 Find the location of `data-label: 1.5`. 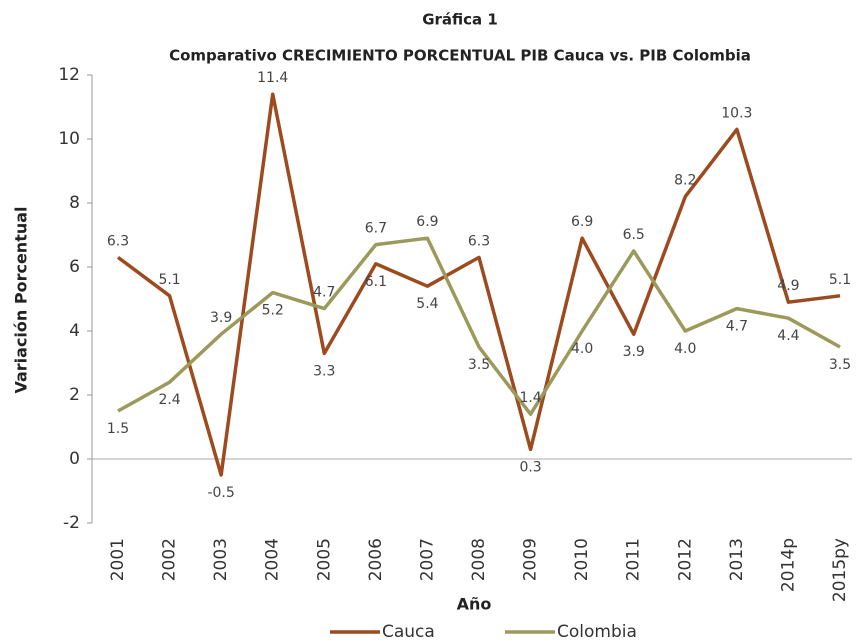

data-label: 1.5 is located at coordinates (118, 429).